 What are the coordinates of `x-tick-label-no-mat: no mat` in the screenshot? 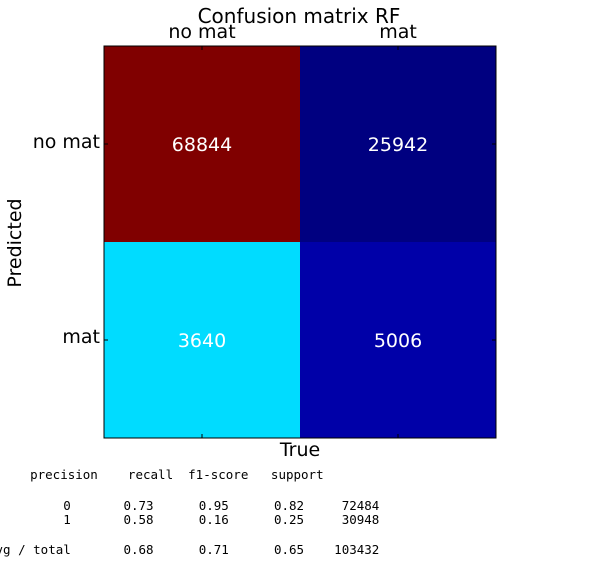 It's located at (202, 32).